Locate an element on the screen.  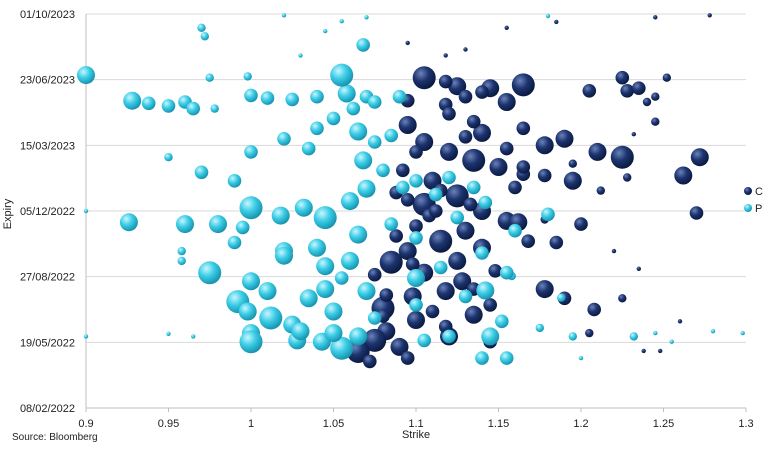
x-axis-title: Strike is located at coordinates (416, 435).